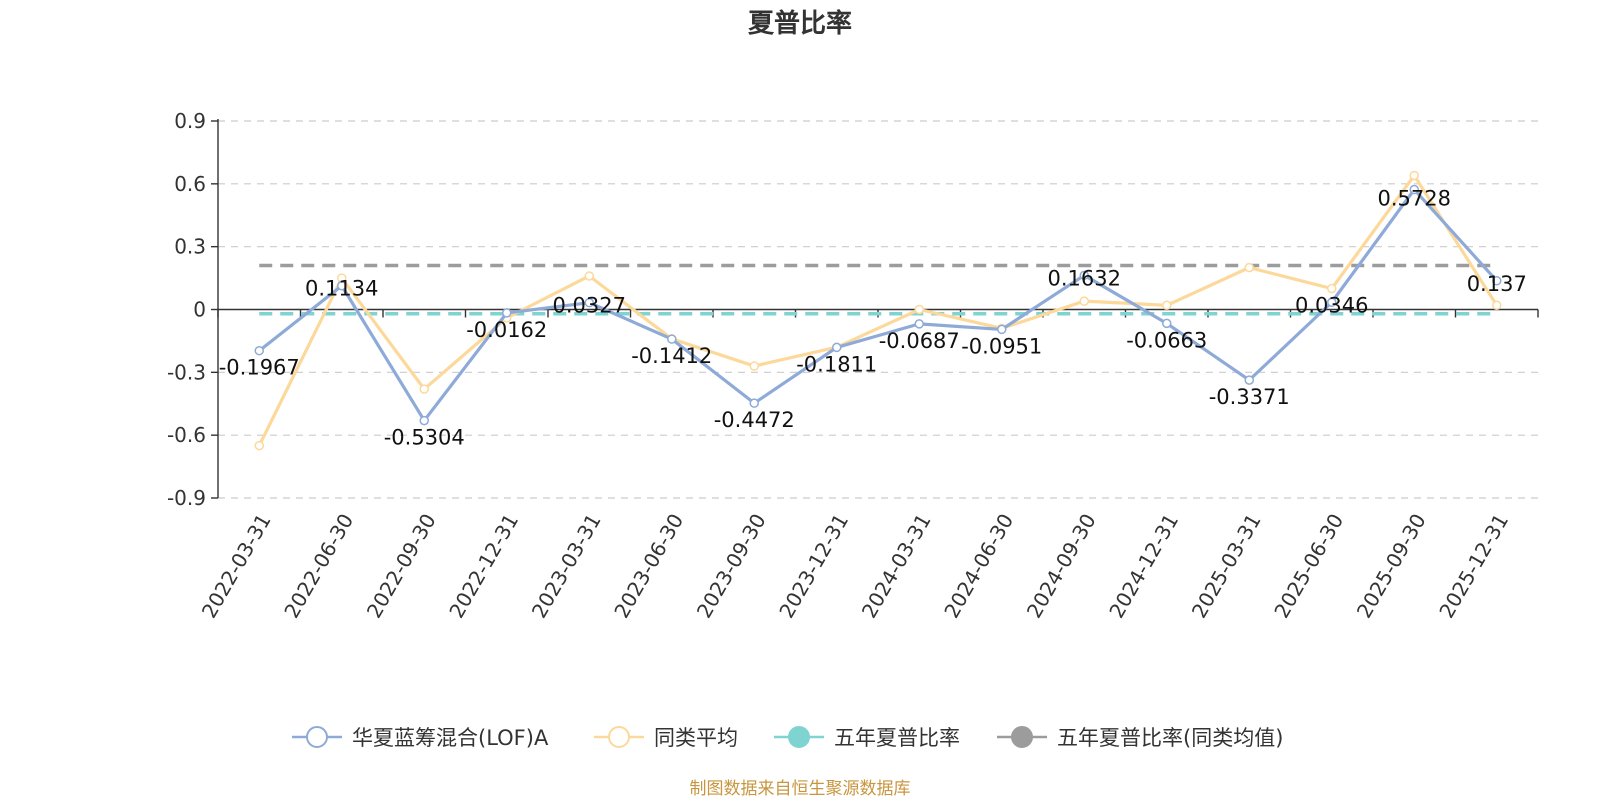 This screenshot has width=1600, height=800. Describe the element at coordinates (186, 498) in the screenshot. I see `y-tick-label: -0.9` at that location.